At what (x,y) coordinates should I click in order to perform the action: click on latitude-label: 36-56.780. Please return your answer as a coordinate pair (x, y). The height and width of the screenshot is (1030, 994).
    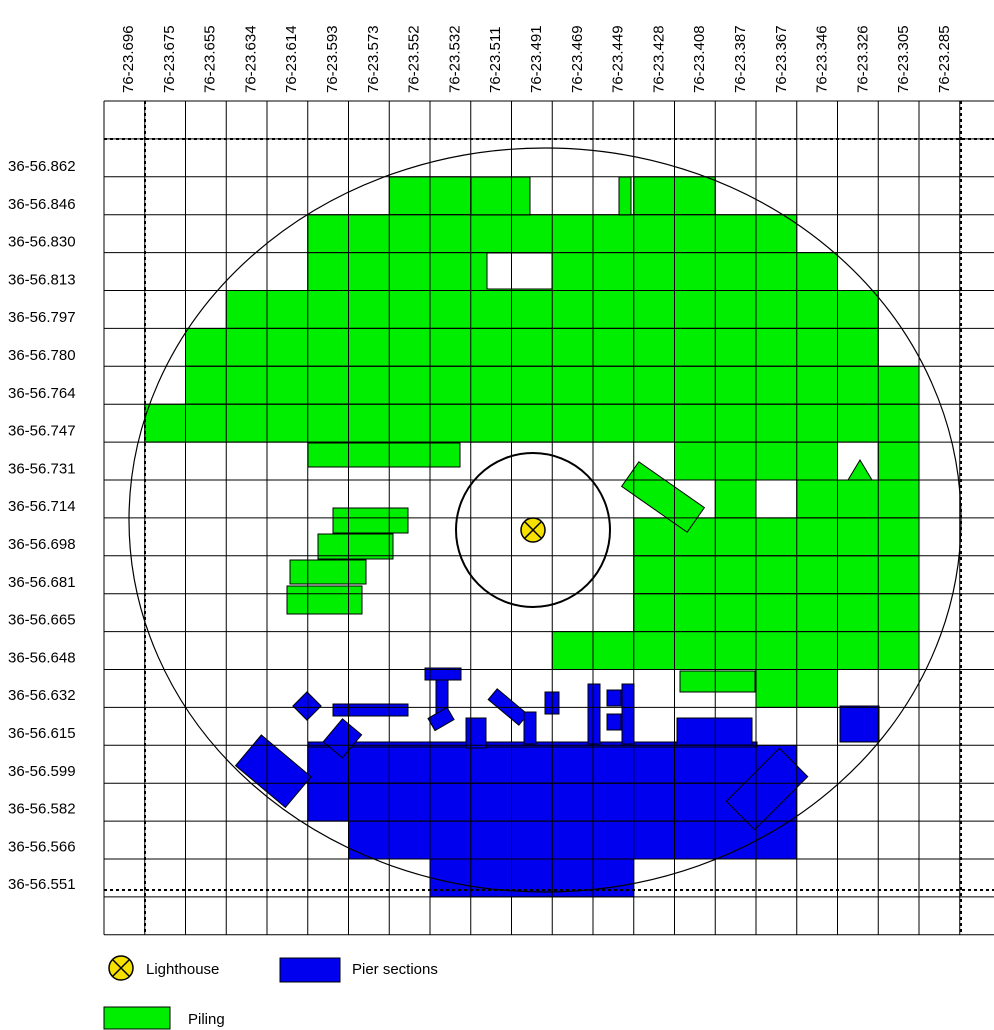
    Looking at the image, I should click on (42, 355).